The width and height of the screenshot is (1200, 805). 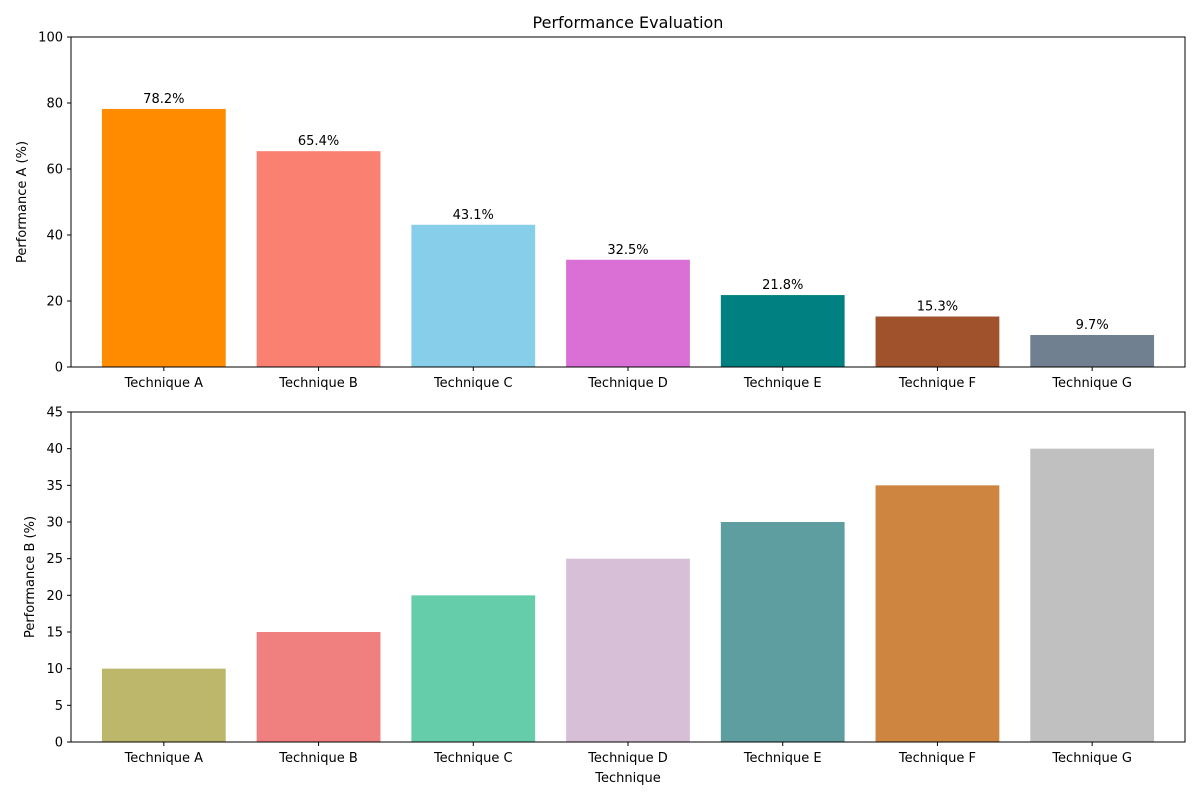 What do you see at coordinates (54, 523) in the screenshot?
I see `y-tick-label: 30` at bounding box center [54, 523].